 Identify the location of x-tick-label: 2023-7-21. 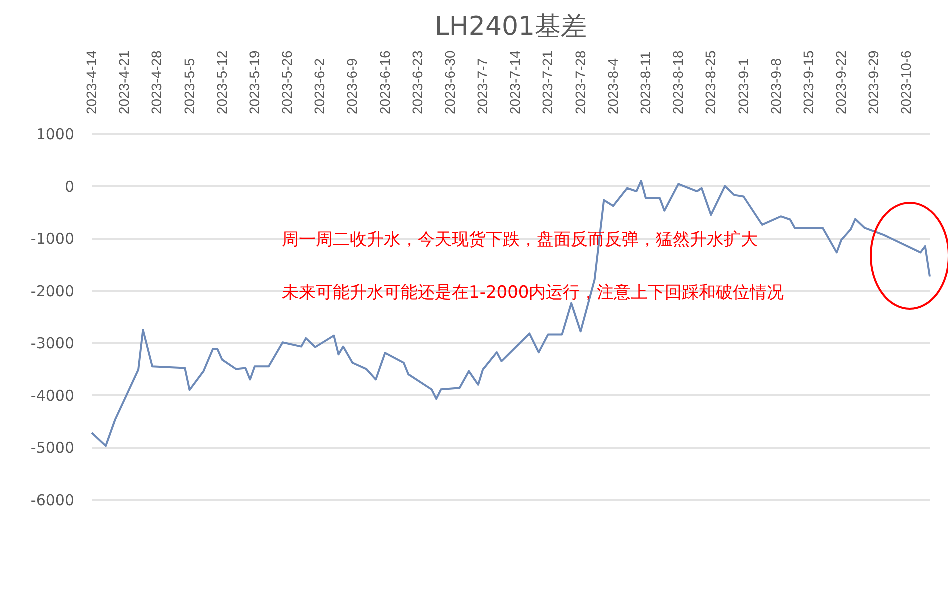
(548, 82).